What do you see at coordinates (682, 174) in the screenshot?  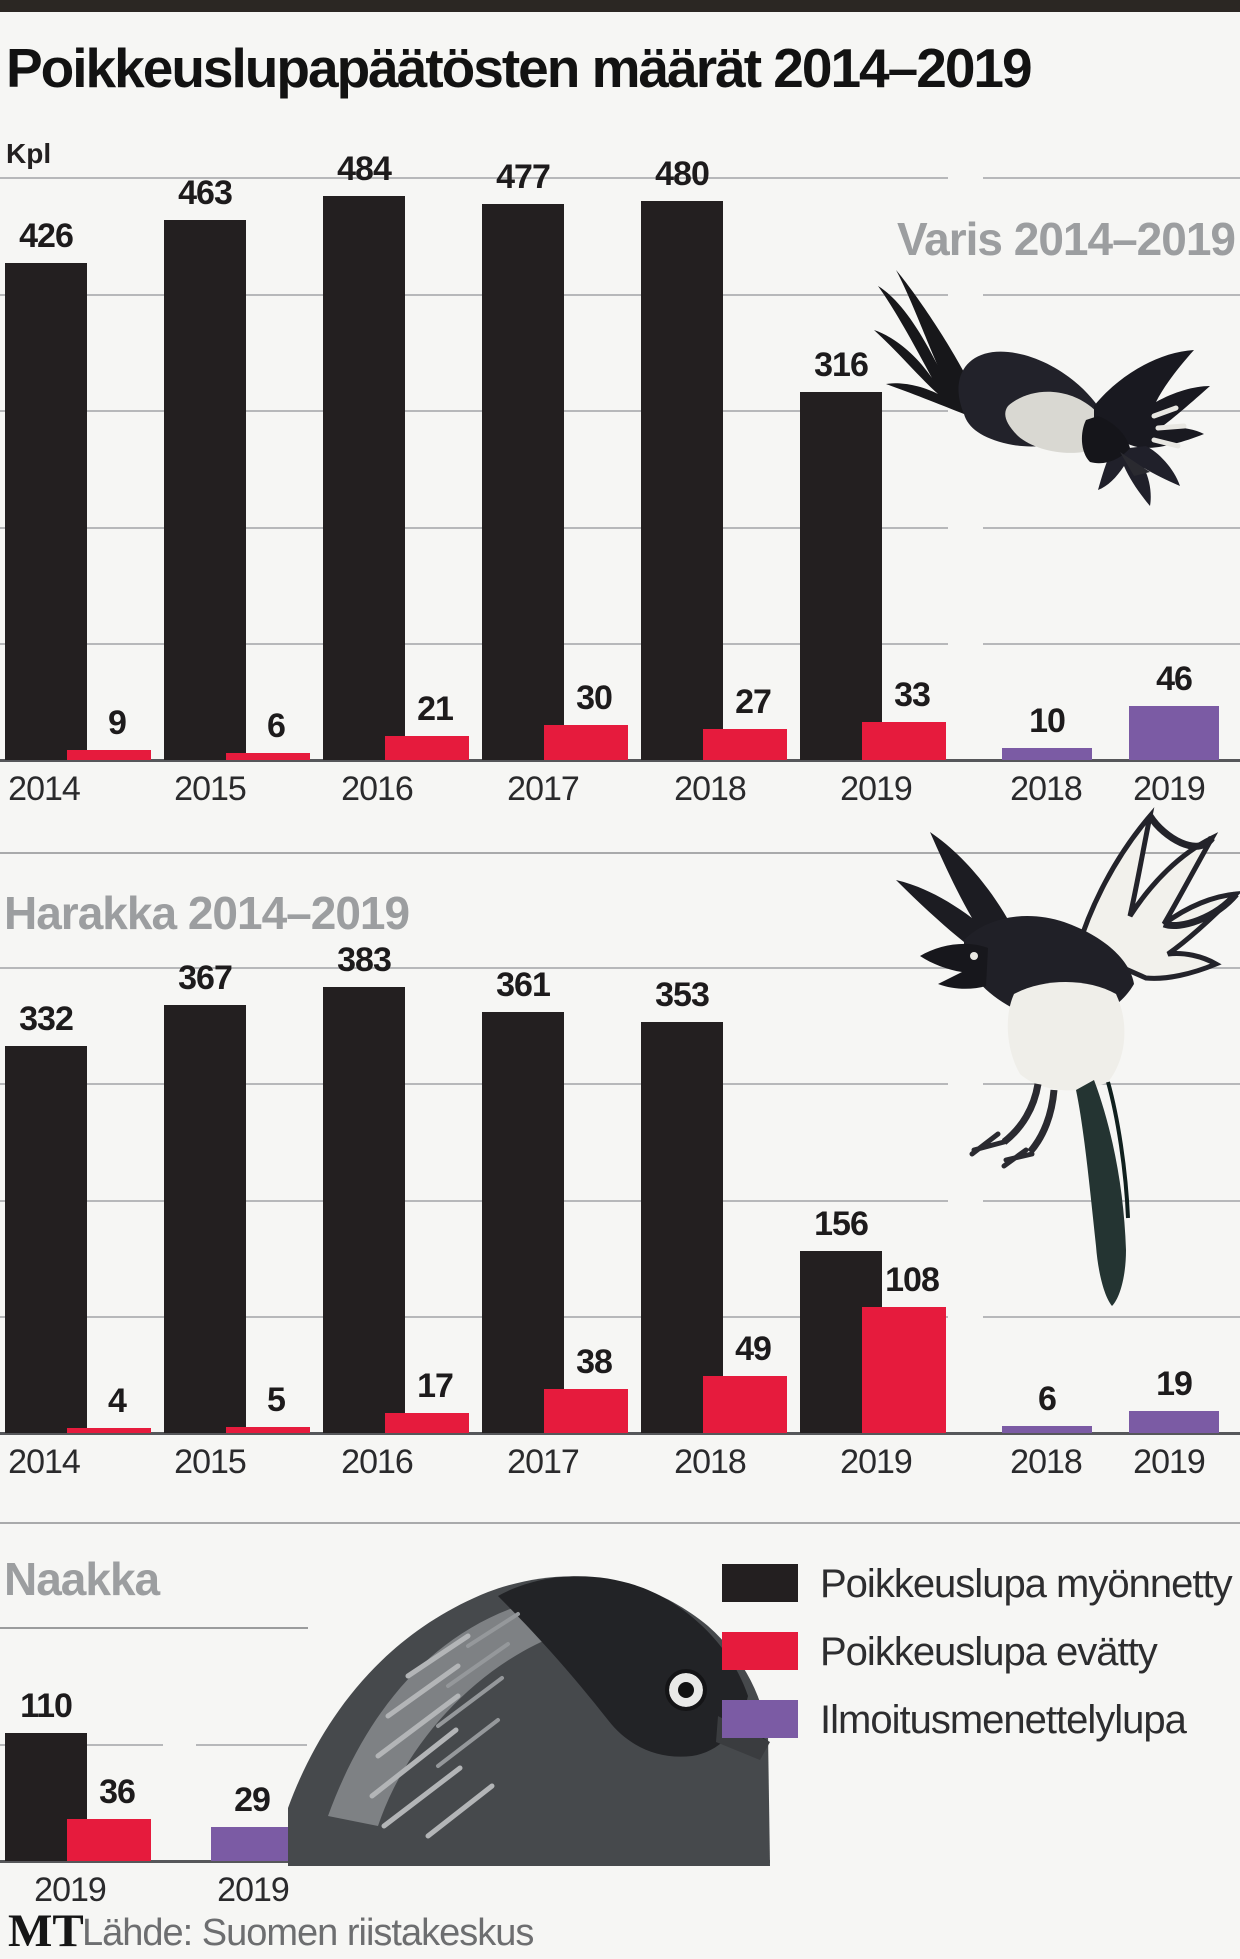 I see `bar-value-label: 480` at bounding box center [682, 174].